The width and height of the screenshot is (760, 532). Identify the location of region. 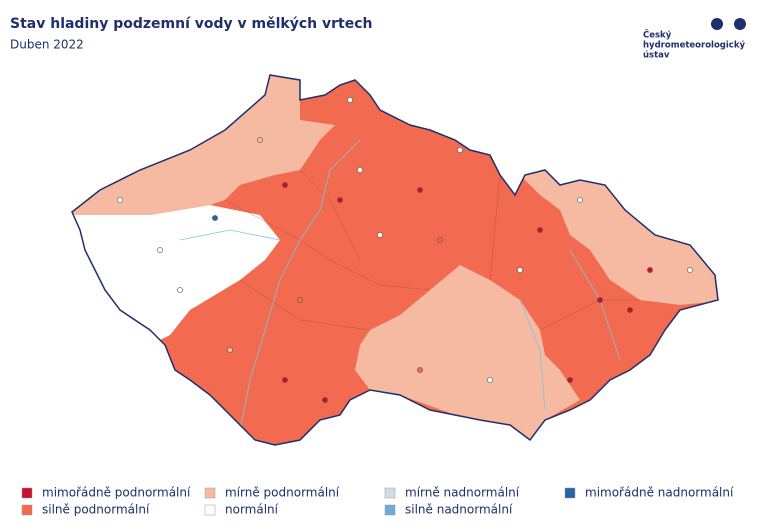
(619, 232).